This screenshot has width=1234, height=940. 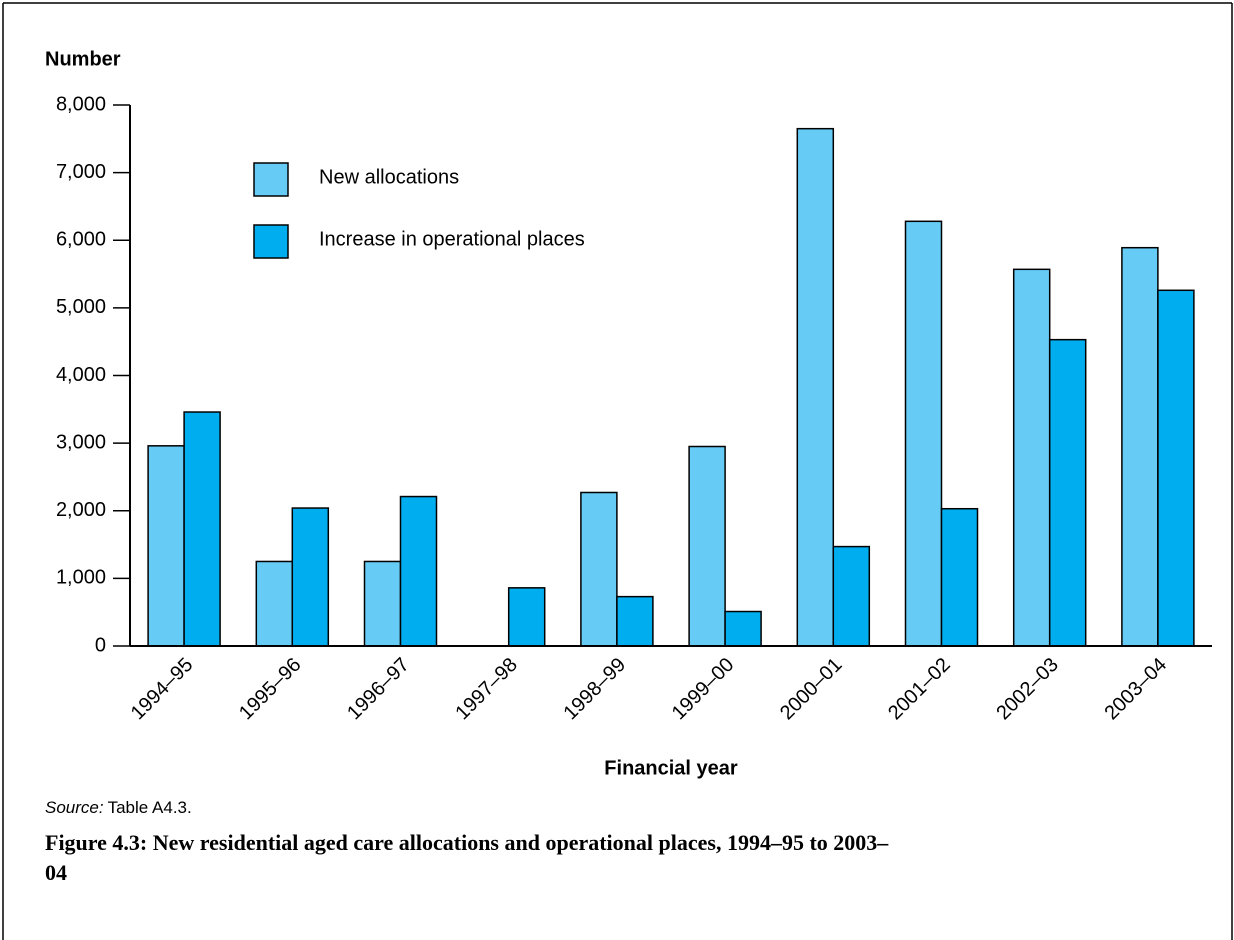 I want to click on x-tick-label: 1996–97, so click(x=378, y=689).